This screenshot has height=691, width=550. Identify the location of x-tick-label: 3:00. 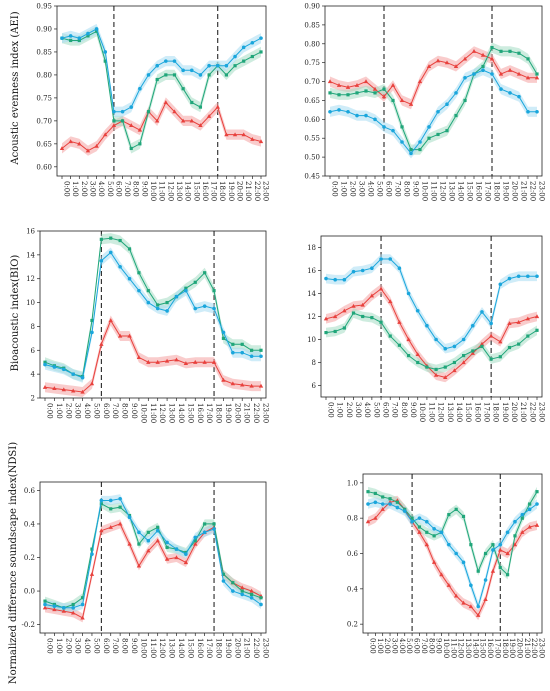
(92, 189).